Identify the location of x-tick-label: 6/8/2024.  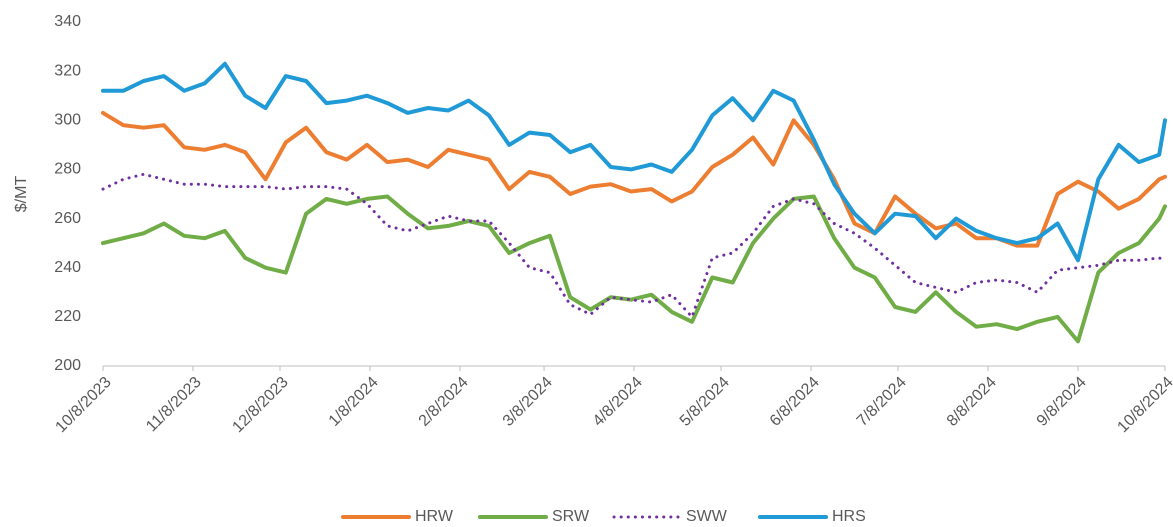
(795, 402).